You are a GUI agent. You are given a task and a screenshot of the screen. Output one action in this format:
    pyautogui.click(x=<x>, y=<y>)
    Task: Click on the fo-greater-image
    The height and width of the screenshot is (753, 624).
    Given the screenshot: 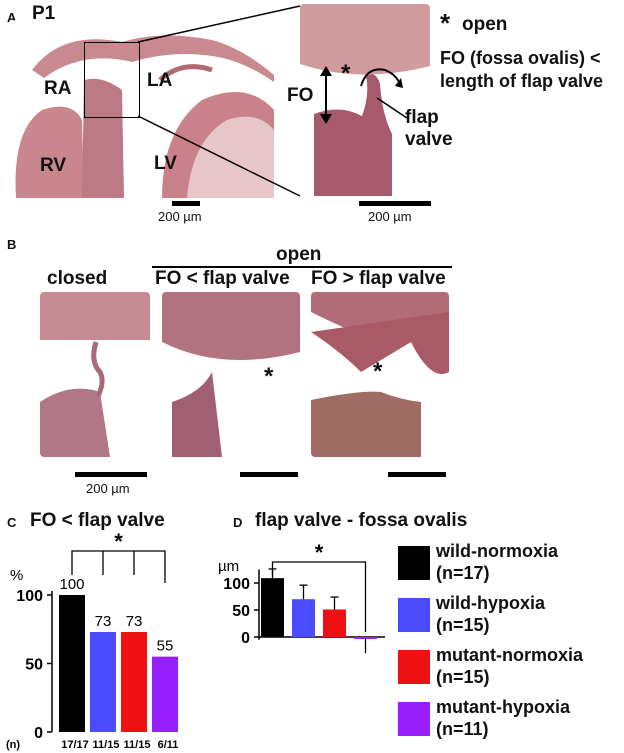 What is the action you would take?
    pyautogui.click(x=380, y=374)
    